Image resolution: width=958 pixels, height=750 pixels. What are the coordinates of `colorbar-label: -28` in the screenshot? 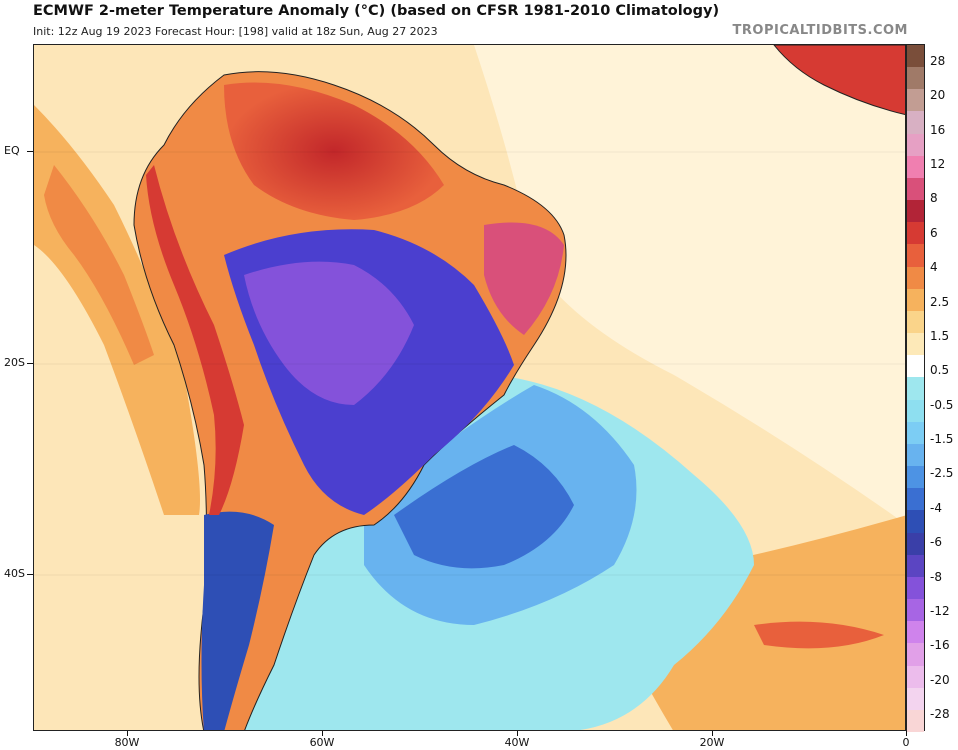 It's located at (940, 714).